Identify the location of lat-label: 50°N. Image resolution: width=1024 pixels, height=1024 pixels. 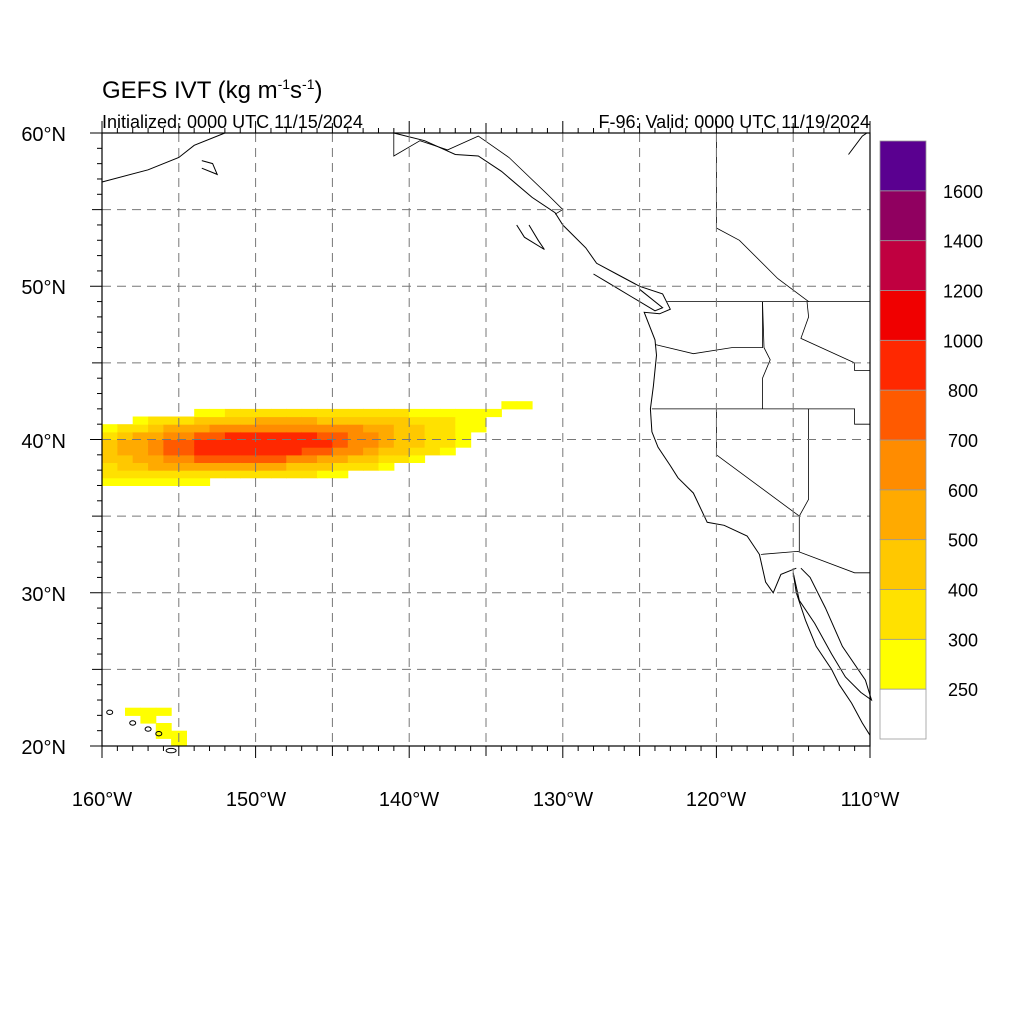
(43, 288).